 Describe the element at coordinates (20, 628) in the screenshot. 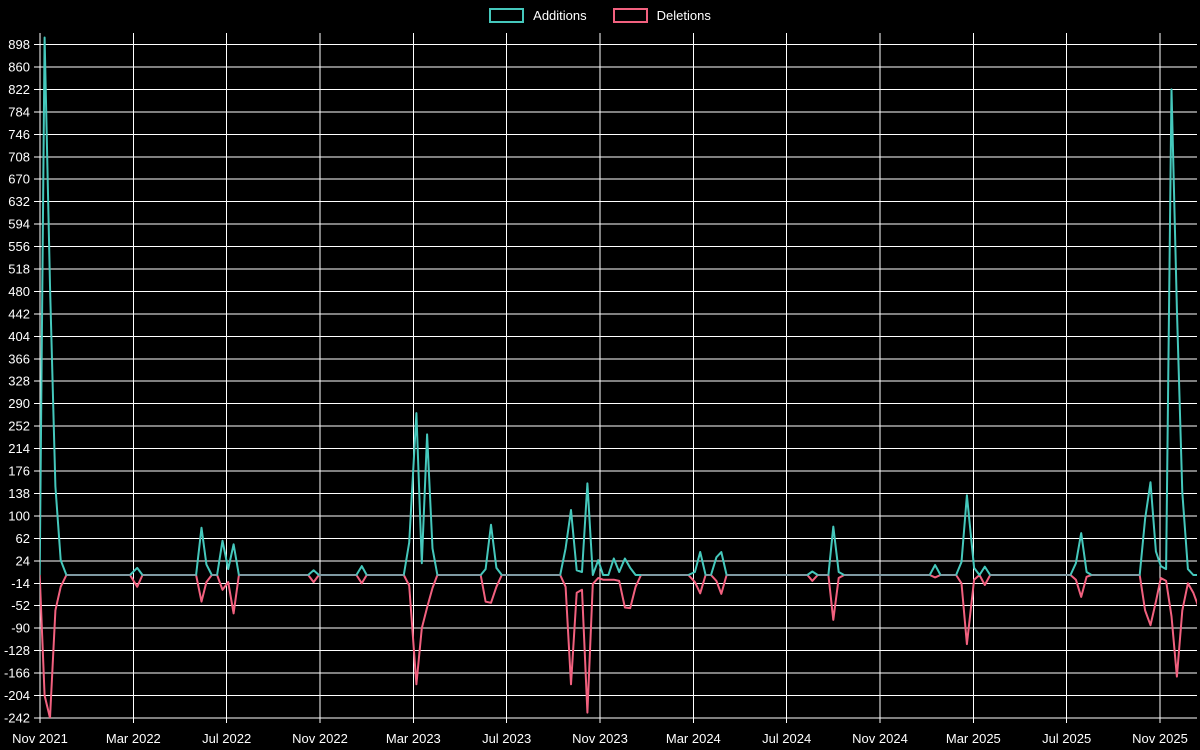

I see `svg-text: -90` at that location.